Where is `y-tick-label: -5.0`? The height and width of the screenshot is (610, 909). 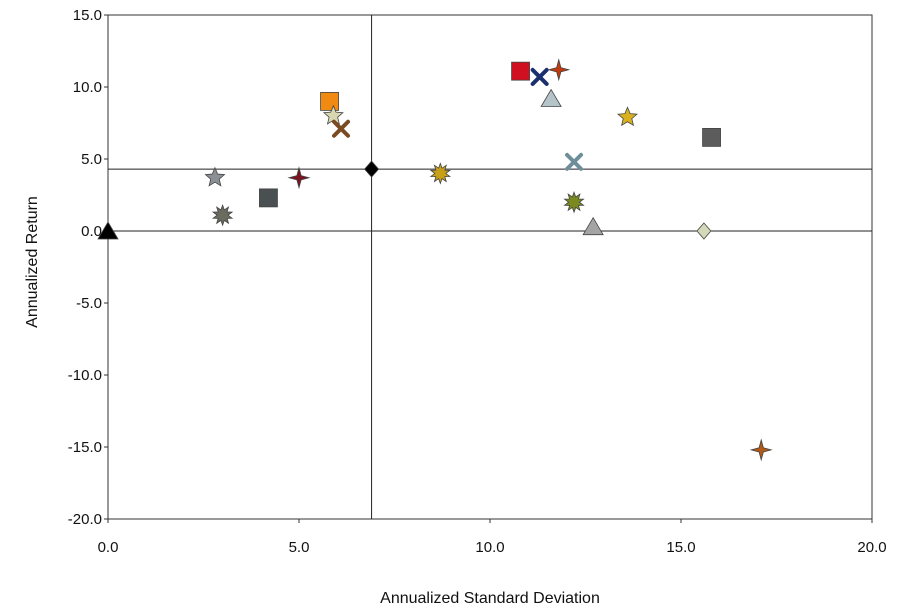 y-tick-label: -5.0 is located at coordinates (89, 303).